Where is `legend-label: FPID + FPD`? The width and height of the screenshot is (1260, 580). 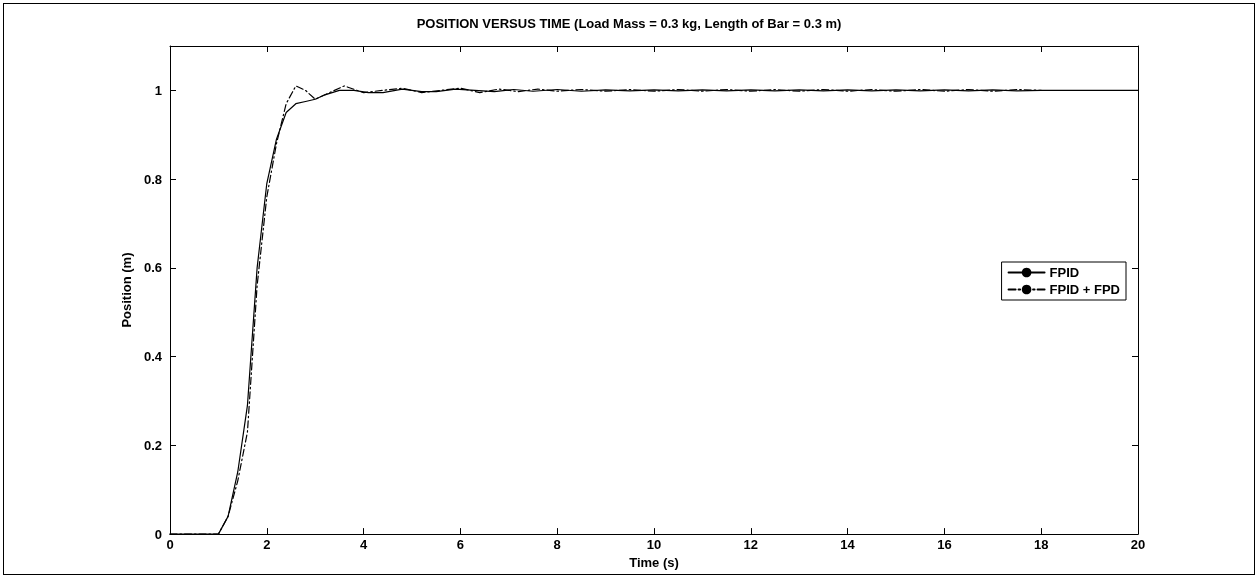
legend-label: FPID + FPD is located at coordinates (1085, 289).